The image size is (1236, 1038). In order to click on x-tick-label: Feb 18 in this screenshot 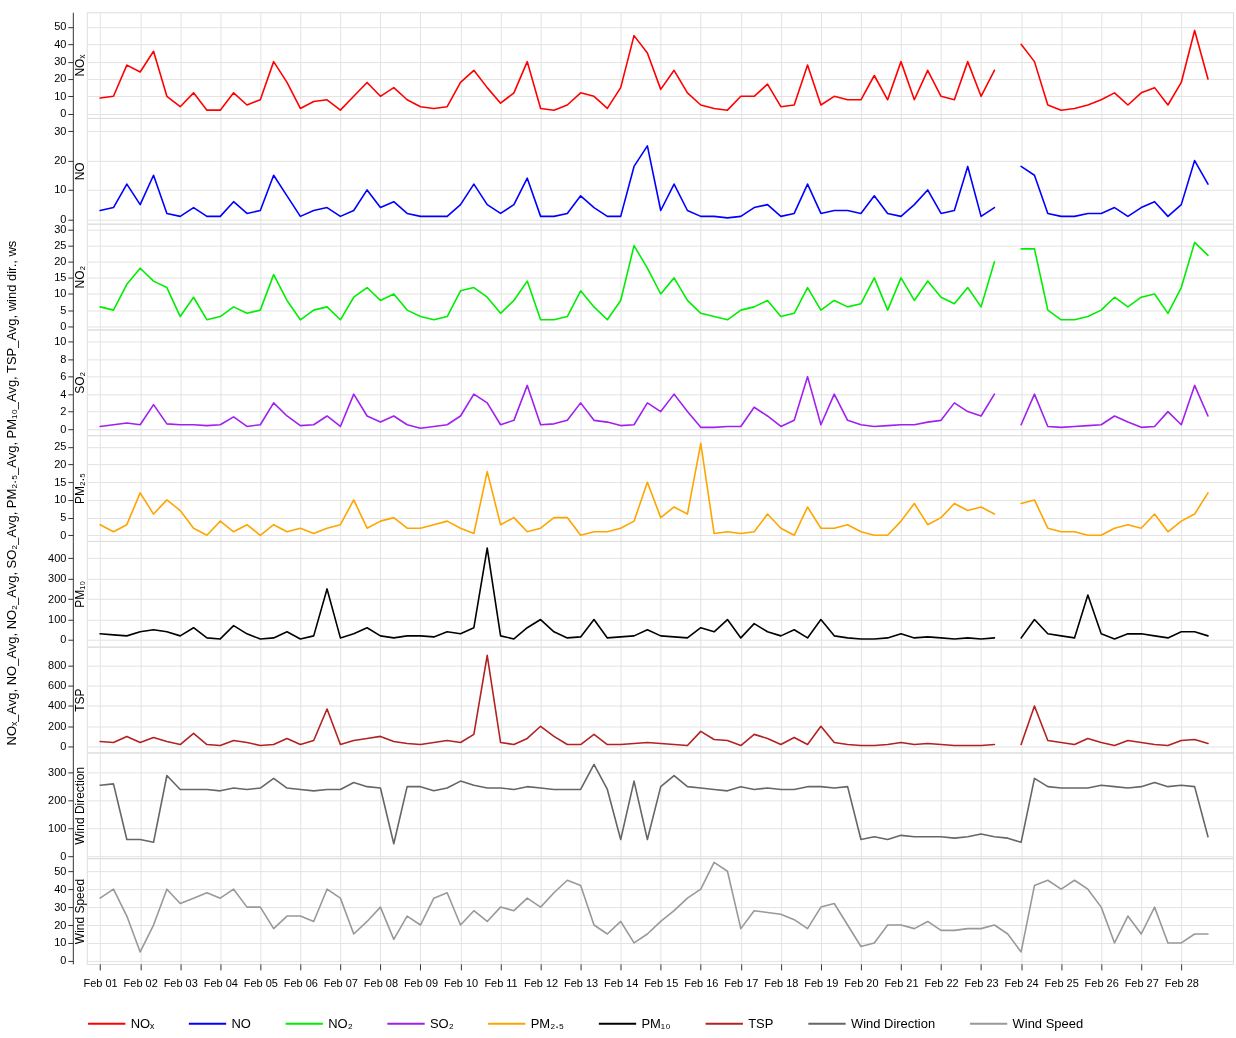, I will do `click(781, 983)`.